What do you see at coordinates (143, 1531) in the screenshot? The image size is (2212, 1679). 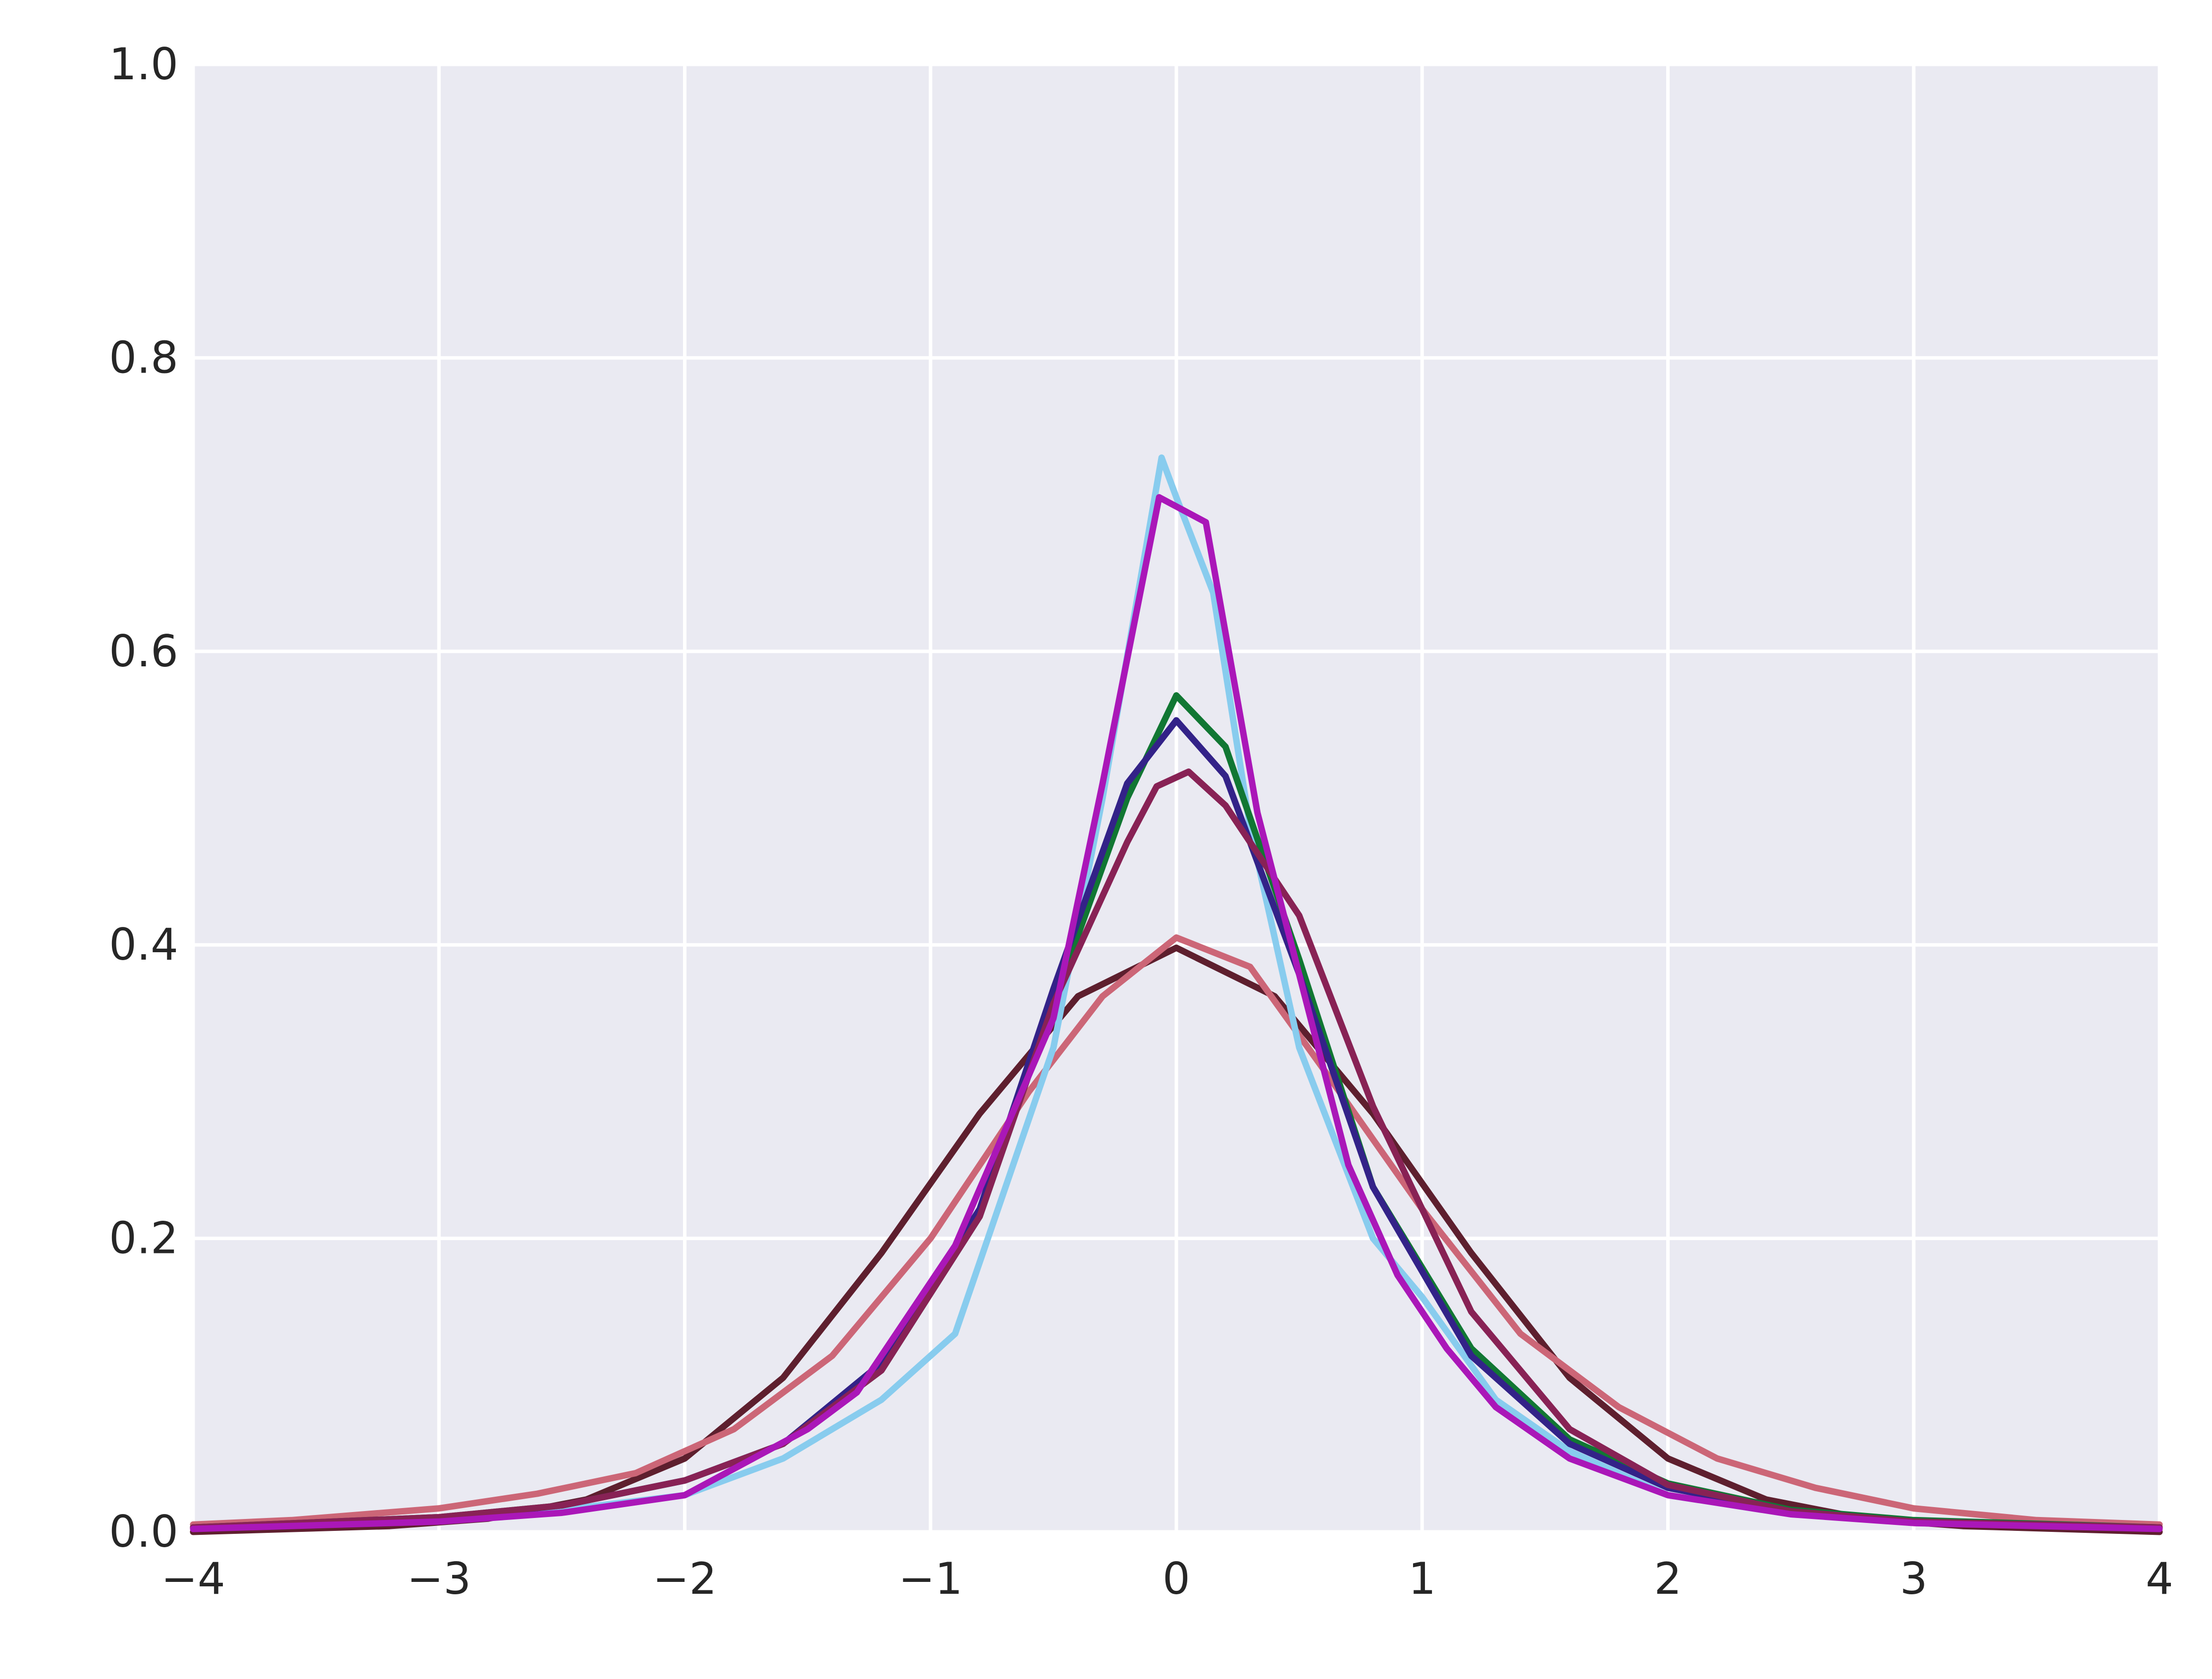 I see `y-tick-label: 0.0` at bounding box center [143, 1531].